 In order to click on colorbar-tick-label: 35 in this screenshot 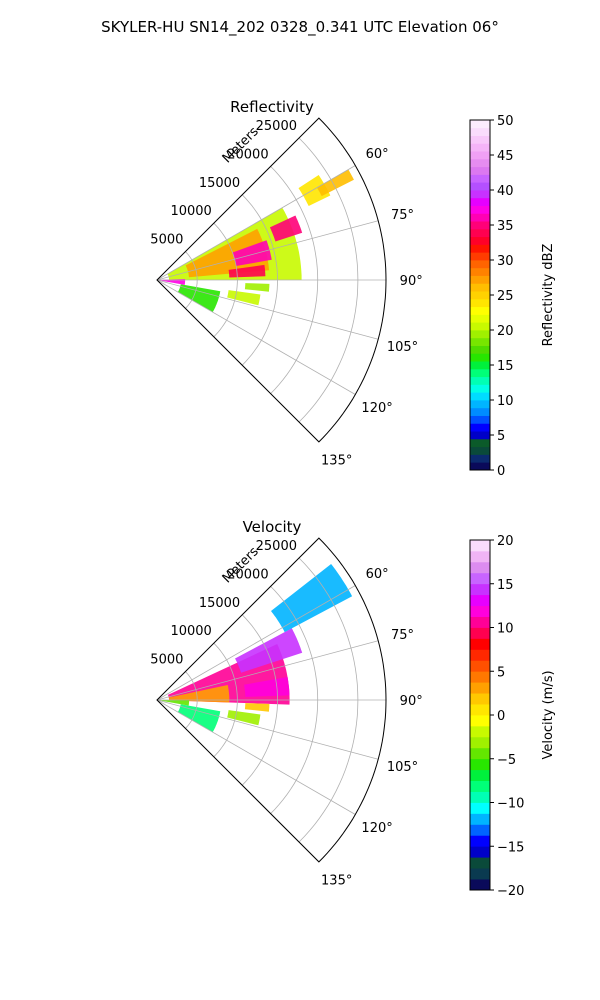, I will do `click(505, 226)`.